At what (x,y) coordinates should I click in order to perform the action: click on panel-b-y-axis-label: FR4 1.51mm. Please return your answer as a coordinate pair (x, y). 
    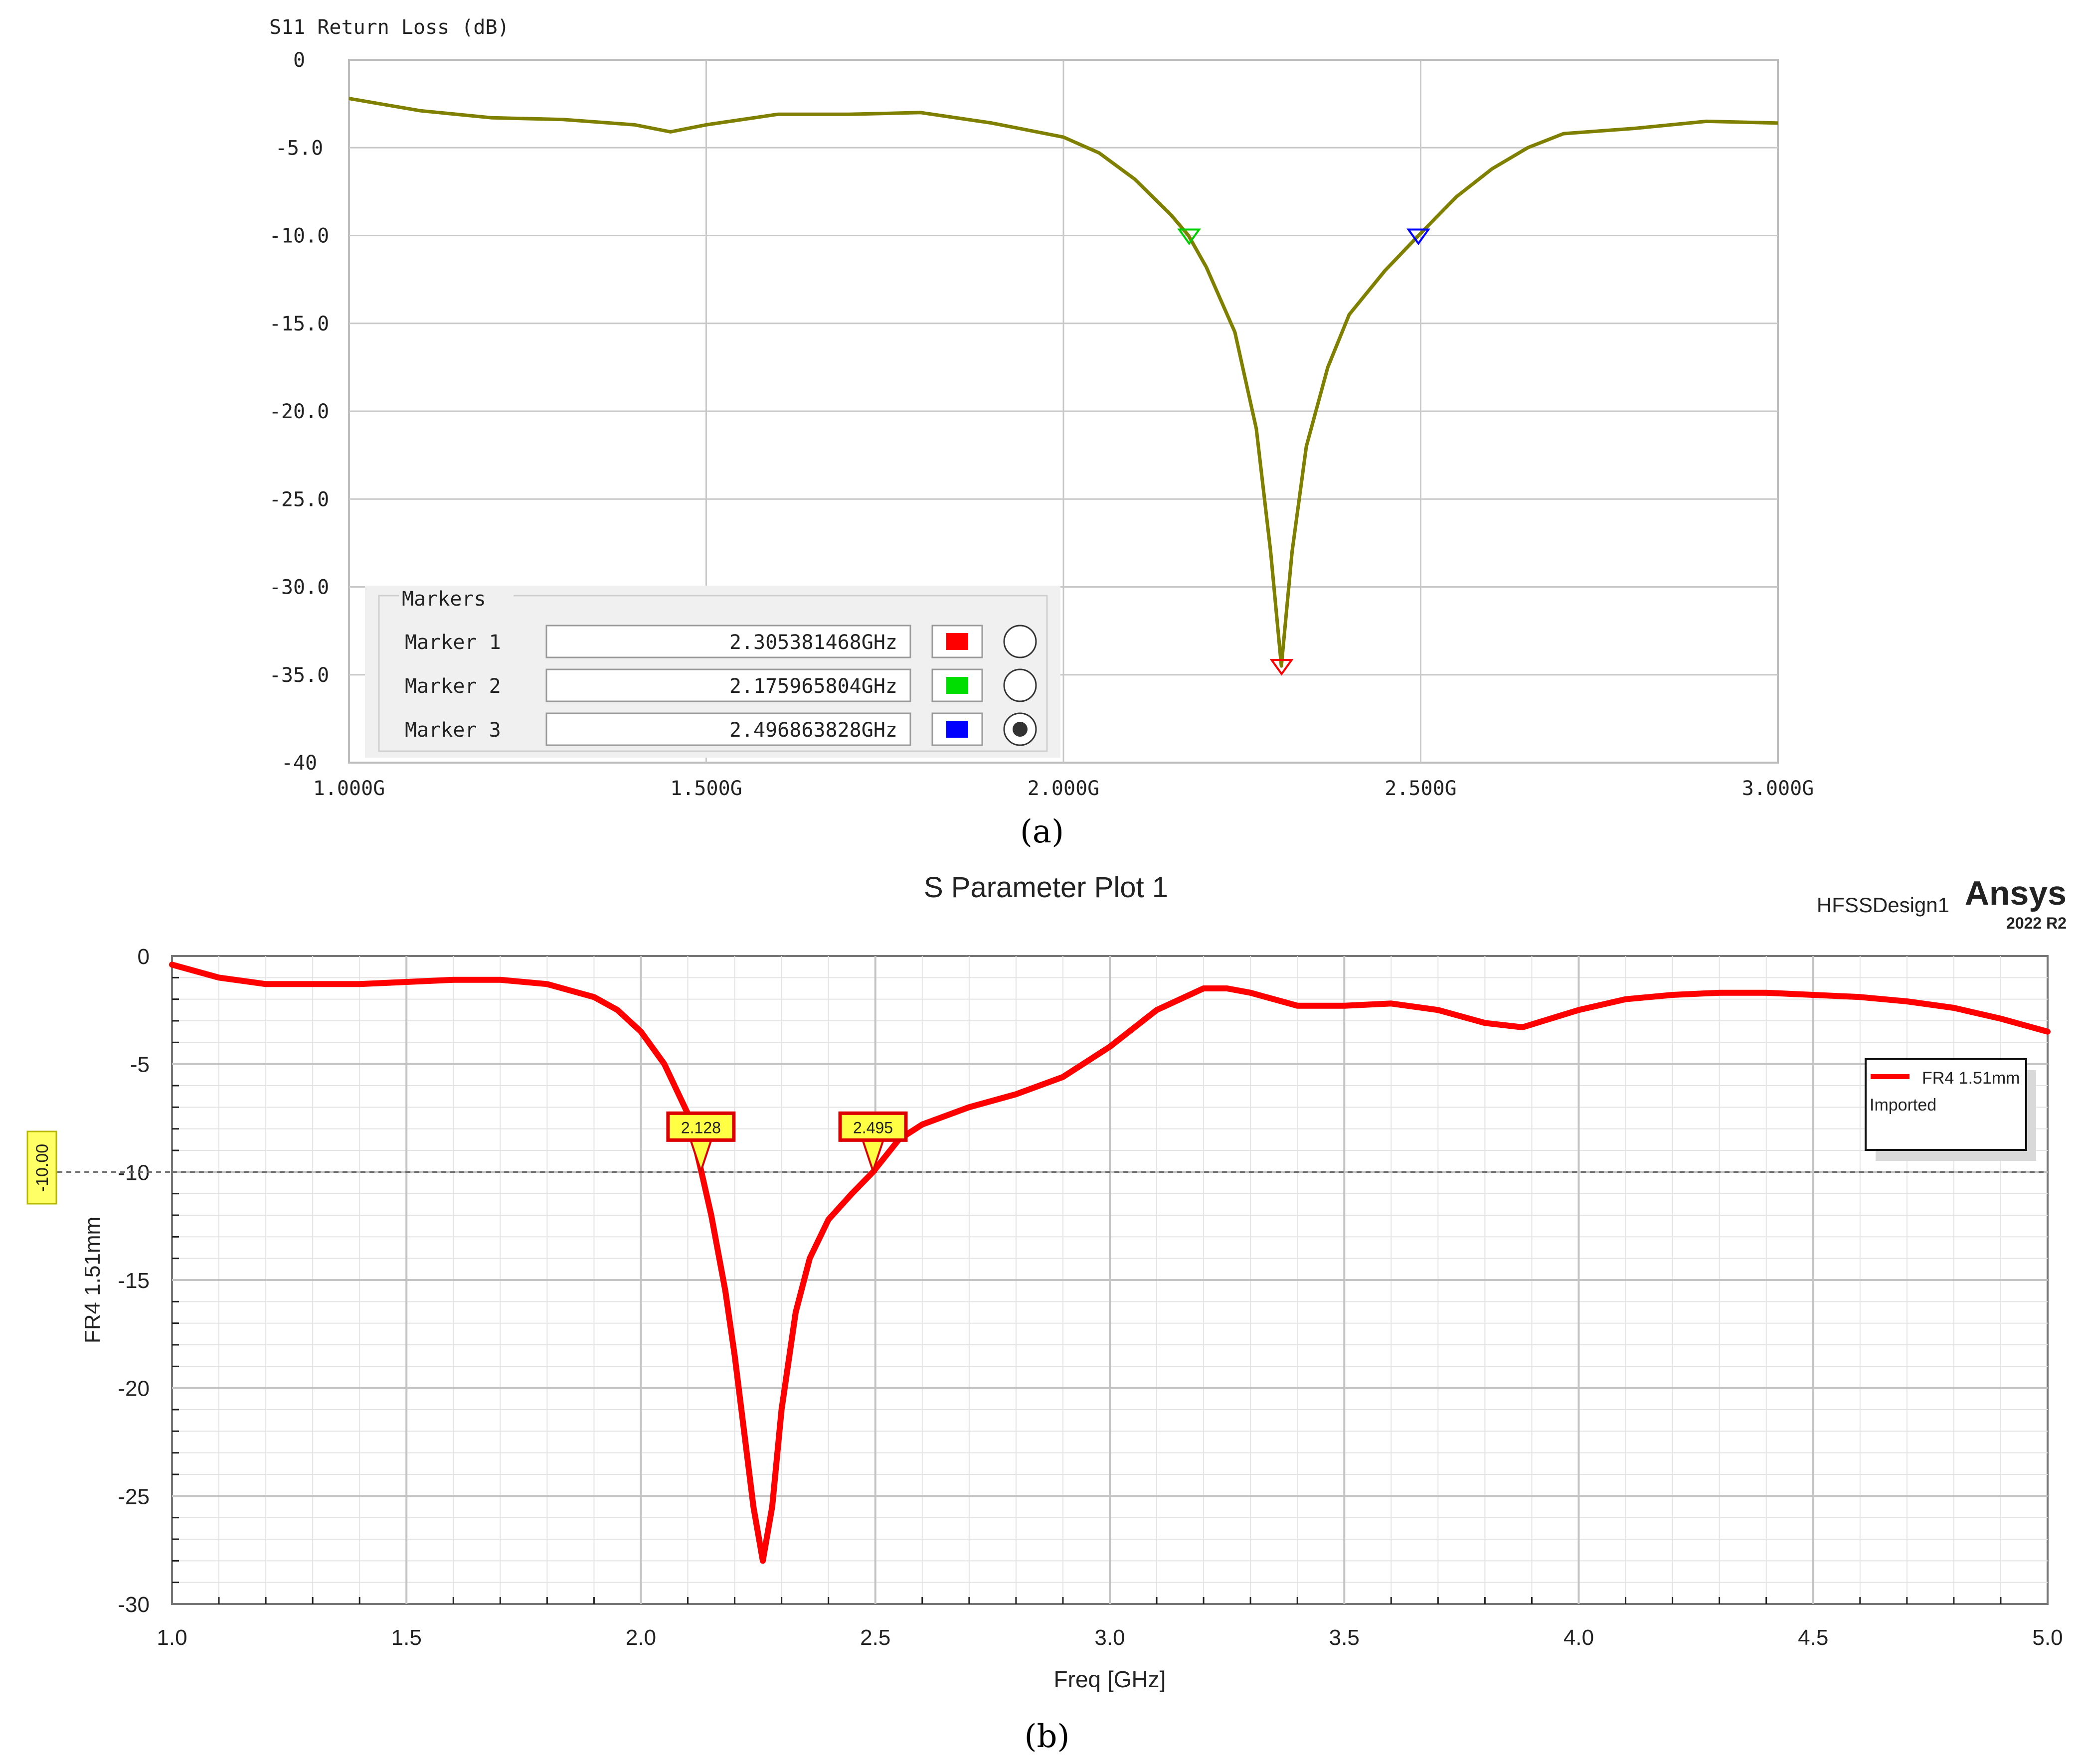
    Looking at the image, I should click on (92, 1280).